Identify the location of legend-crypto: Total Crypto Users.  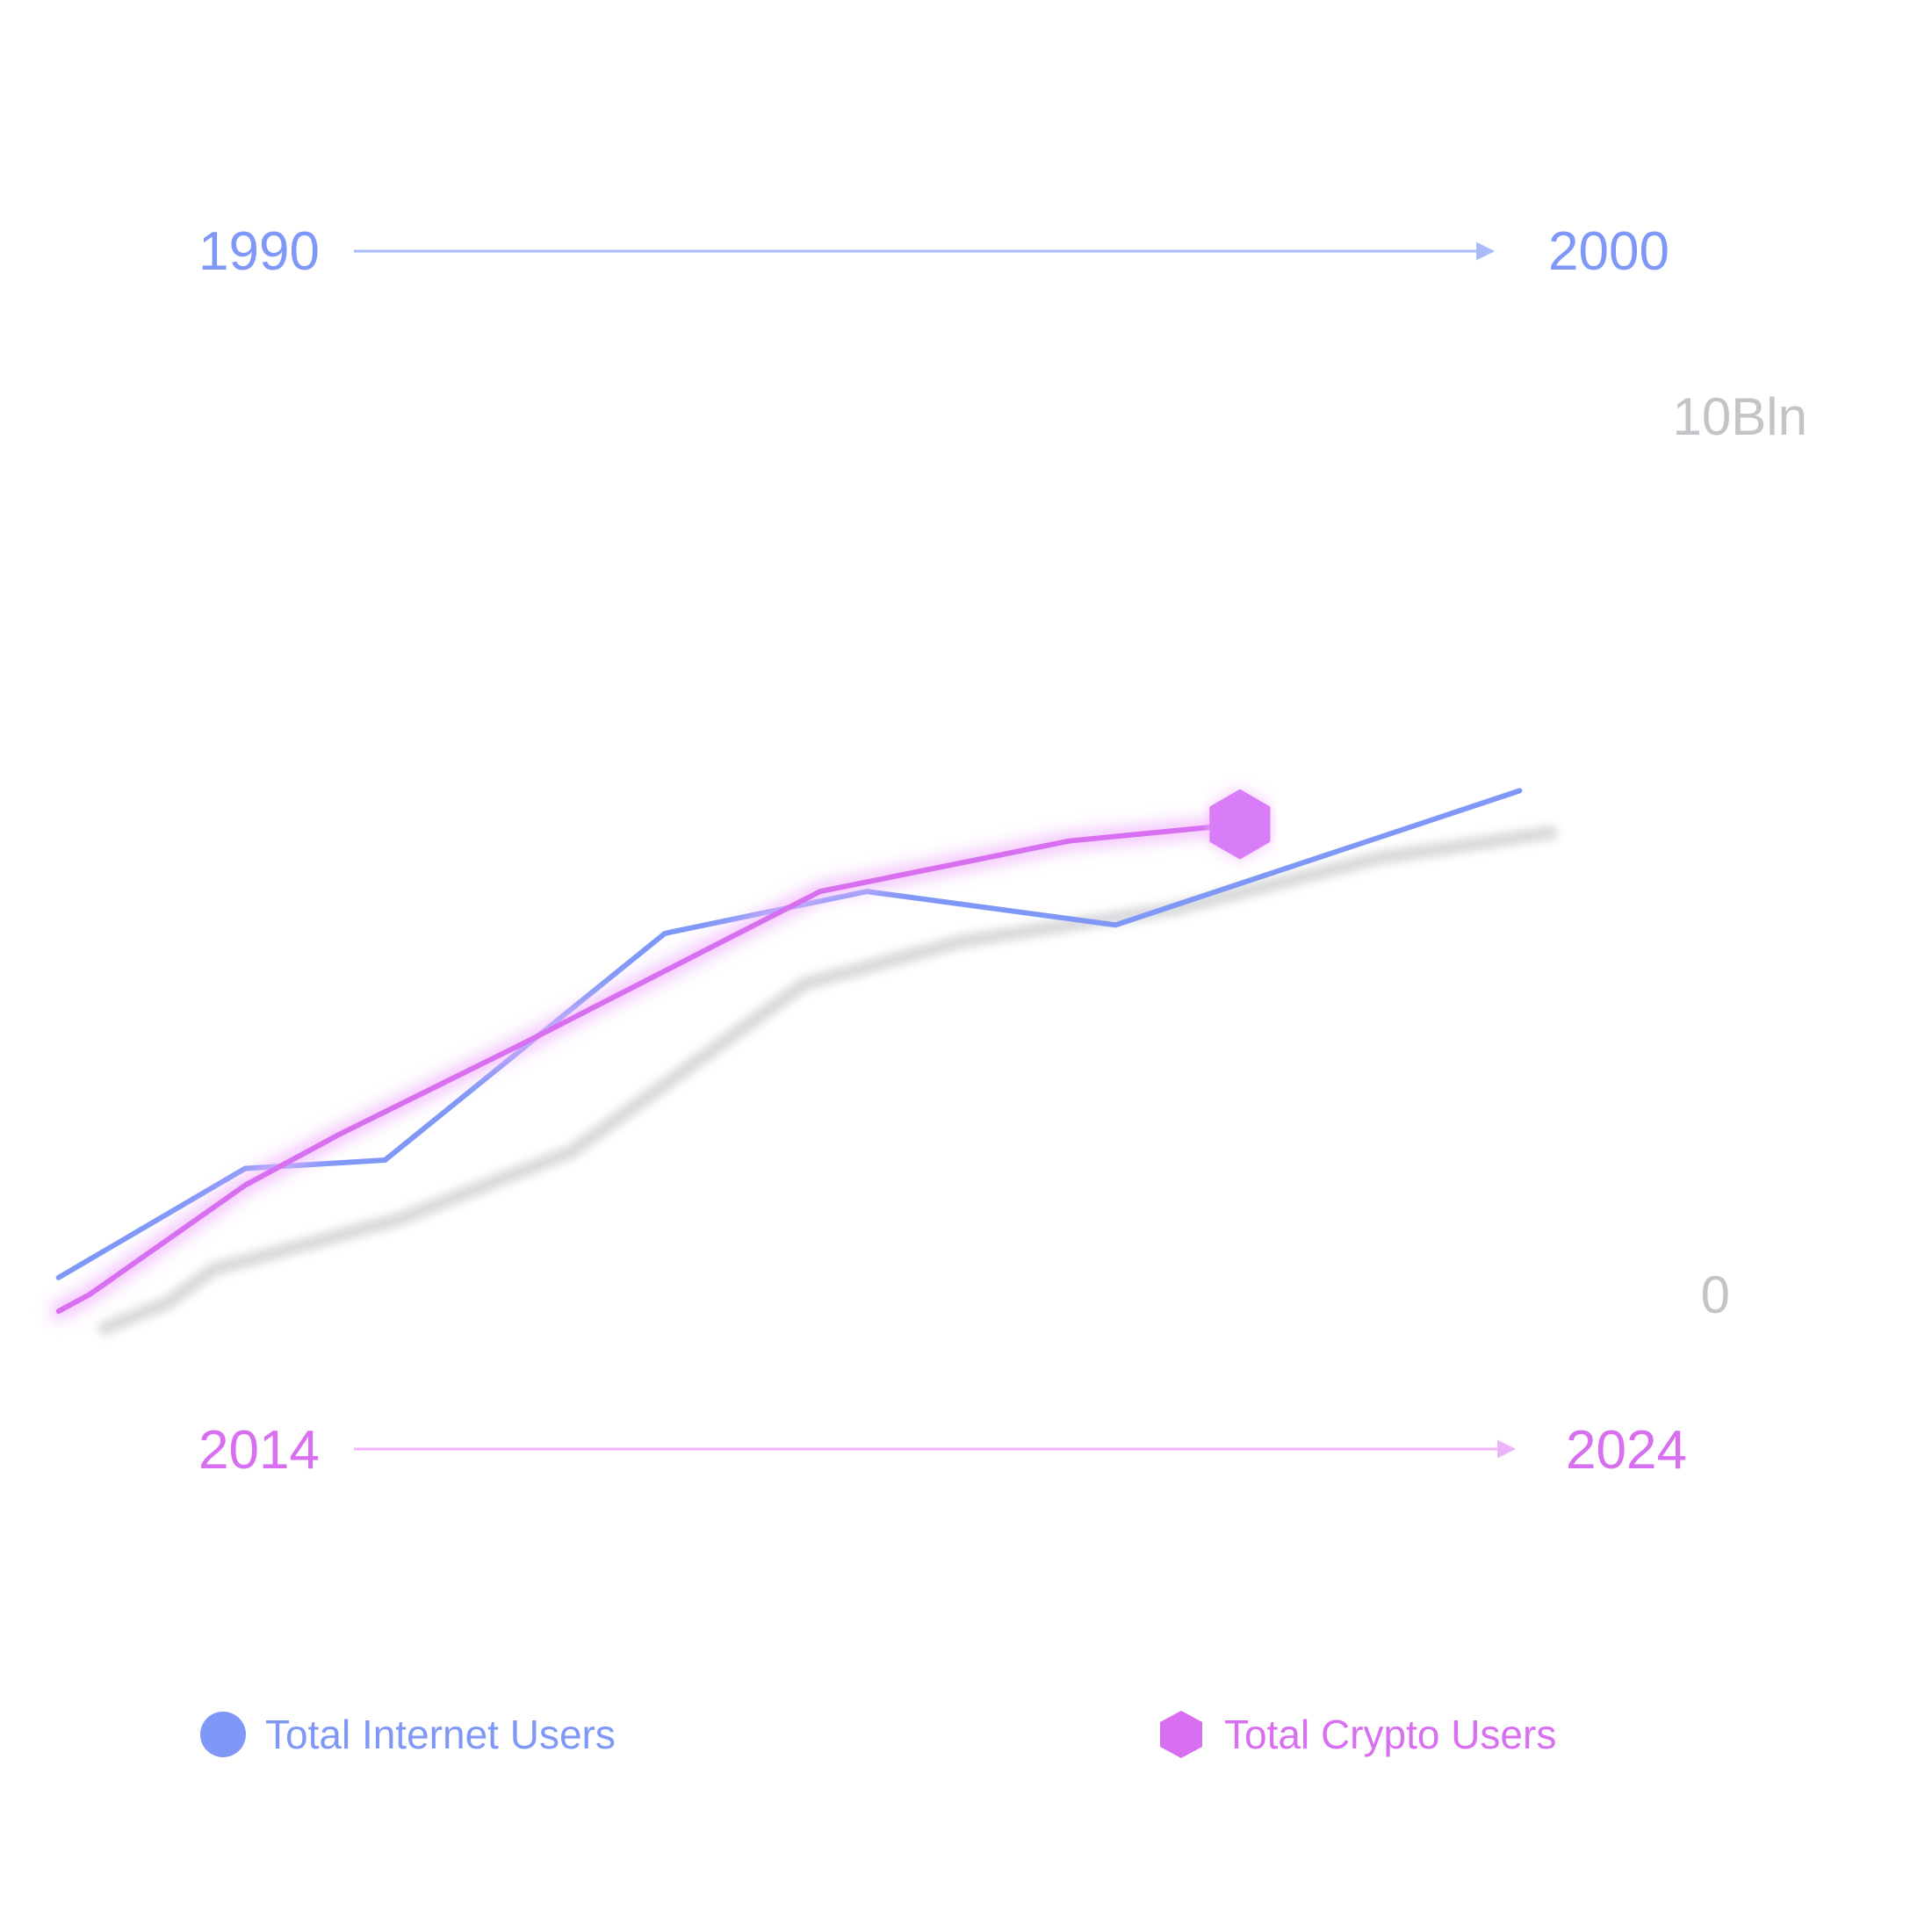
(1357, 1734).